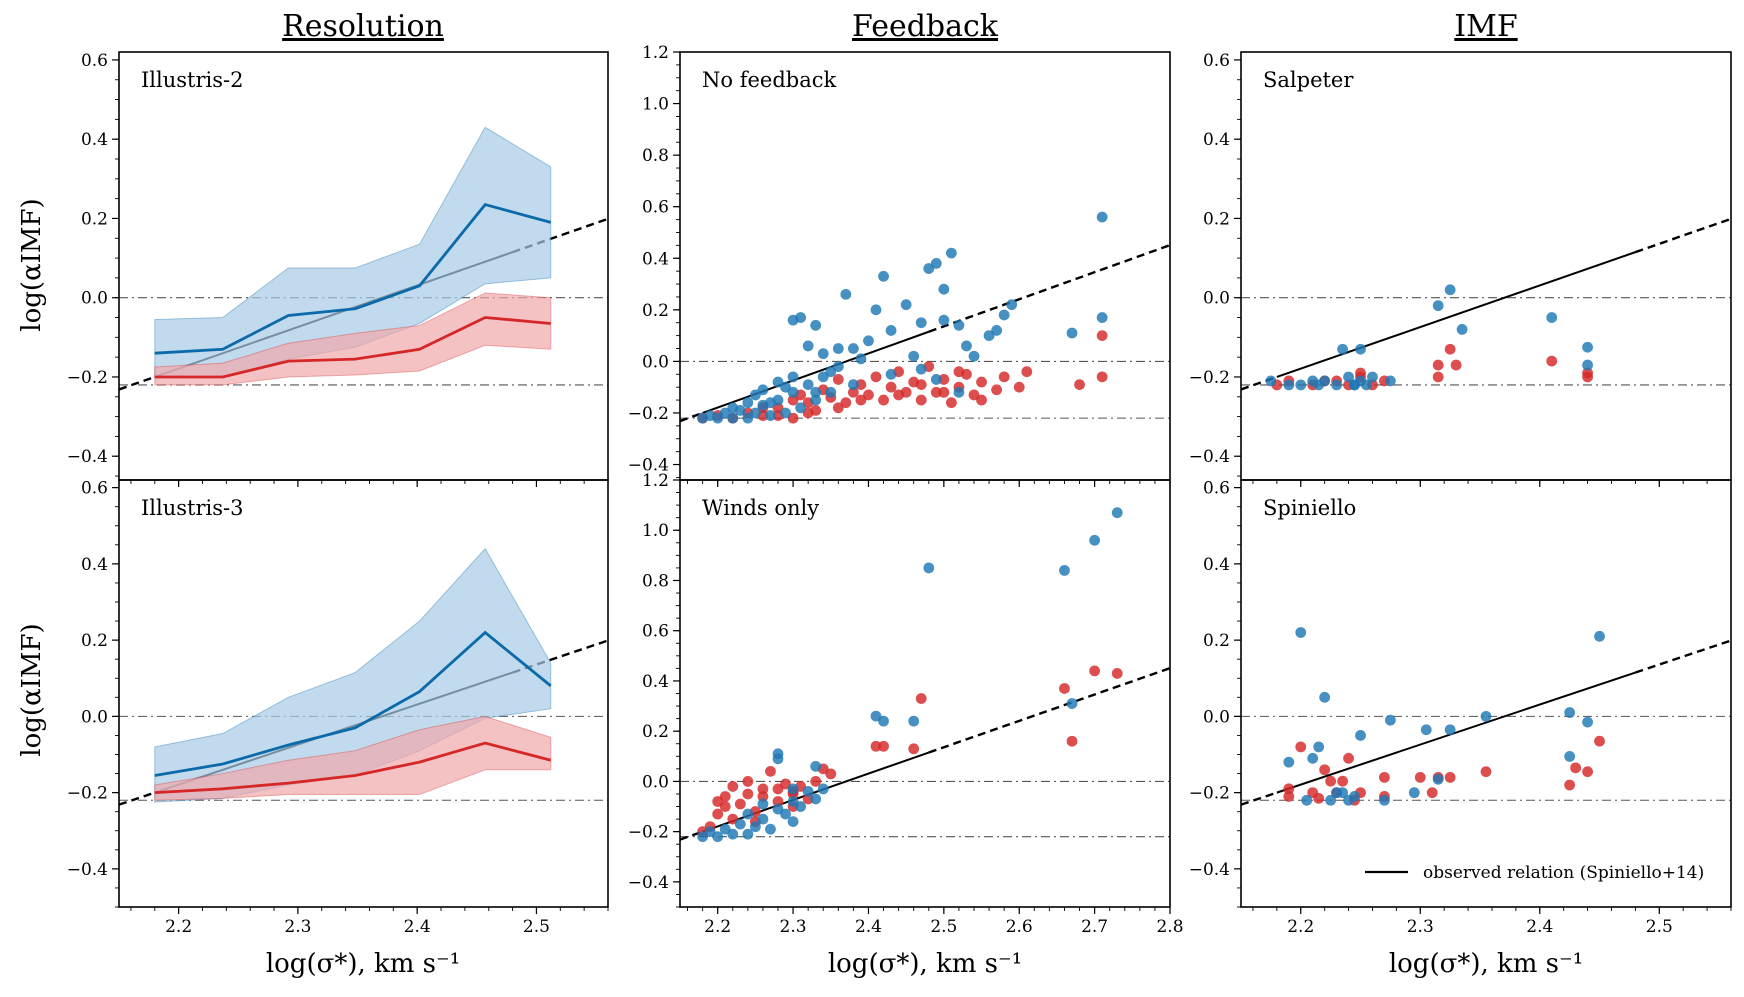 This screenshot has height=997, width=1744. Describe the element at coordinates (925, 675) in the screenshot. I see `plot-area-fb_bot` at that location.